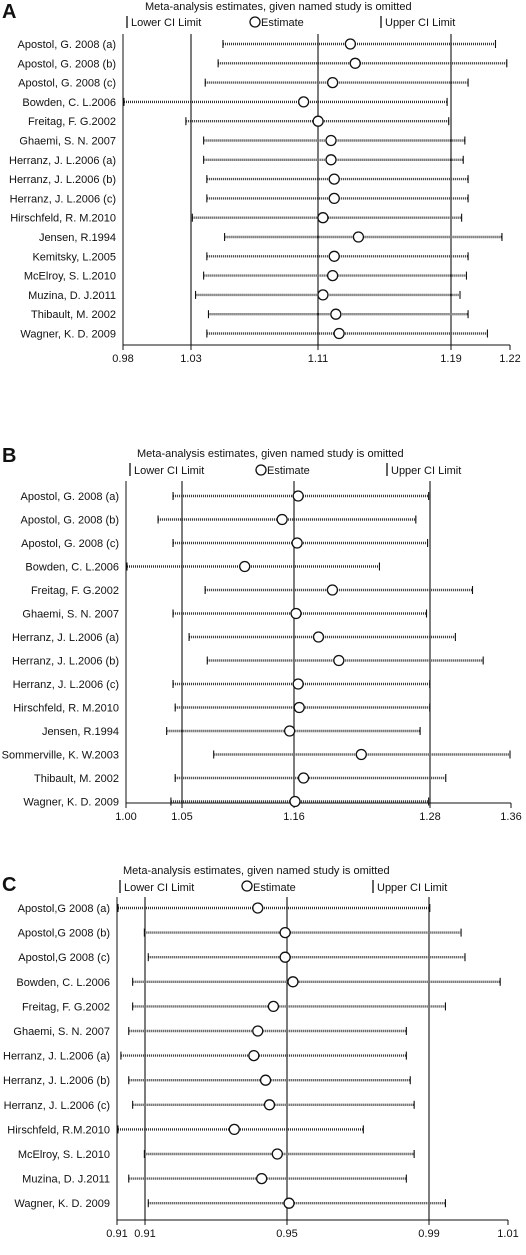  What do you see at coordinates (64, 1155) in the screenshot?
I see `study-label: McElroy, S. L.2010` at bounding box center [64, 1155].